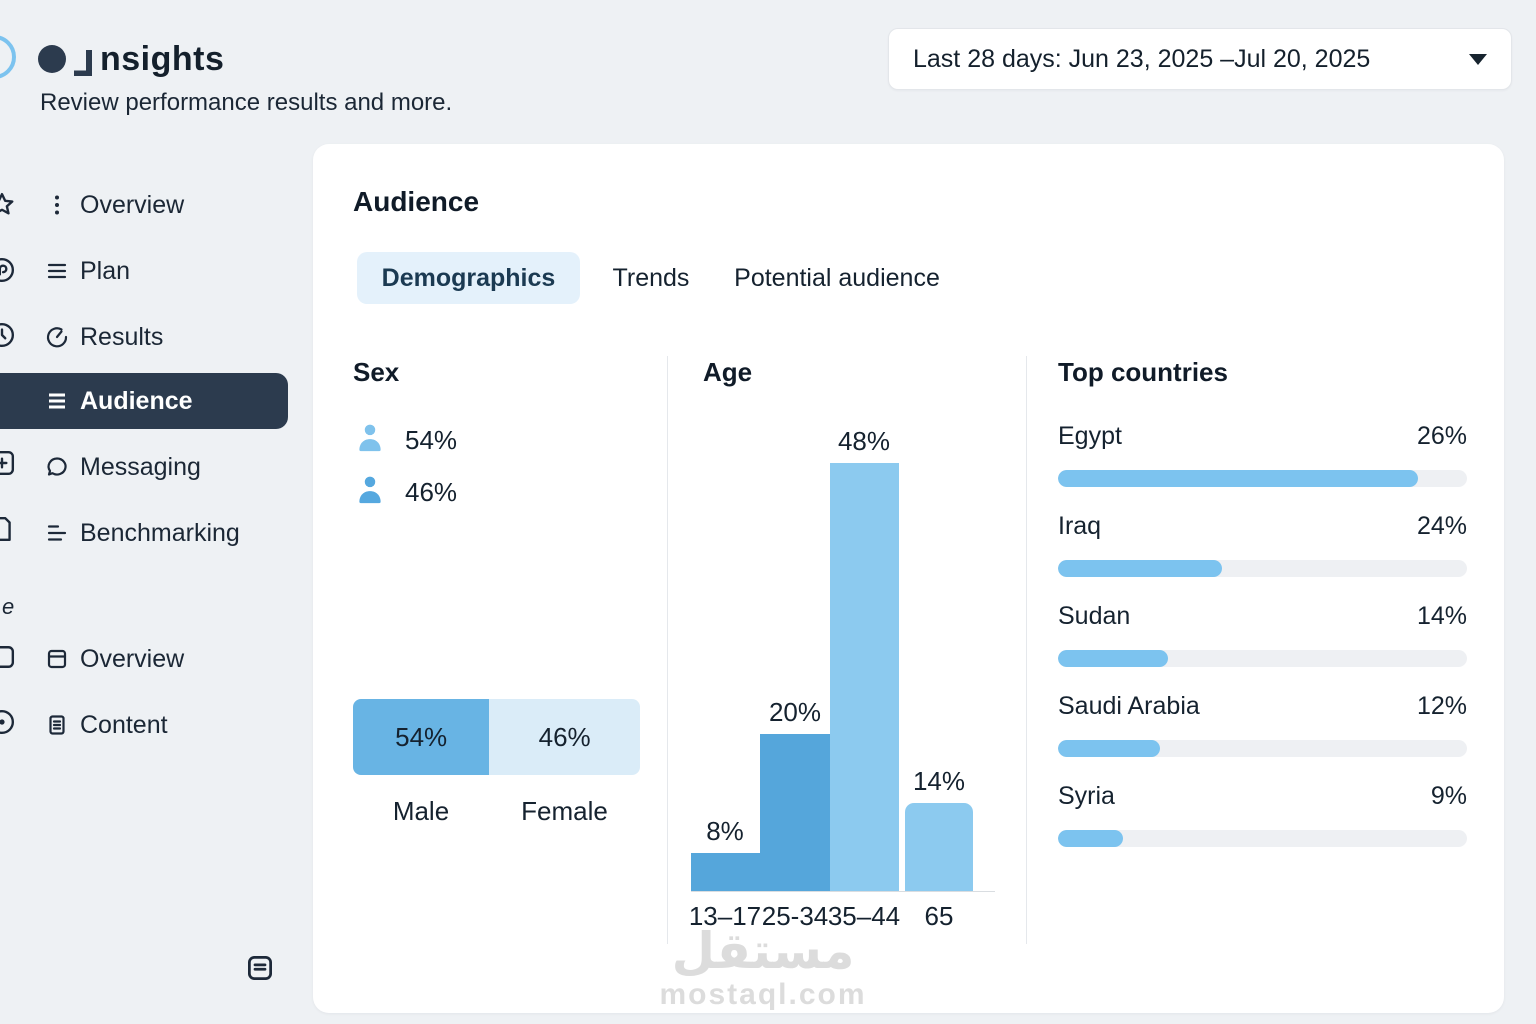 The width and height of the screenshot is (1536, 1024). Describe the element at coordinates (162, 59) in the screenshot. I see `page-title: nsights` at that location.